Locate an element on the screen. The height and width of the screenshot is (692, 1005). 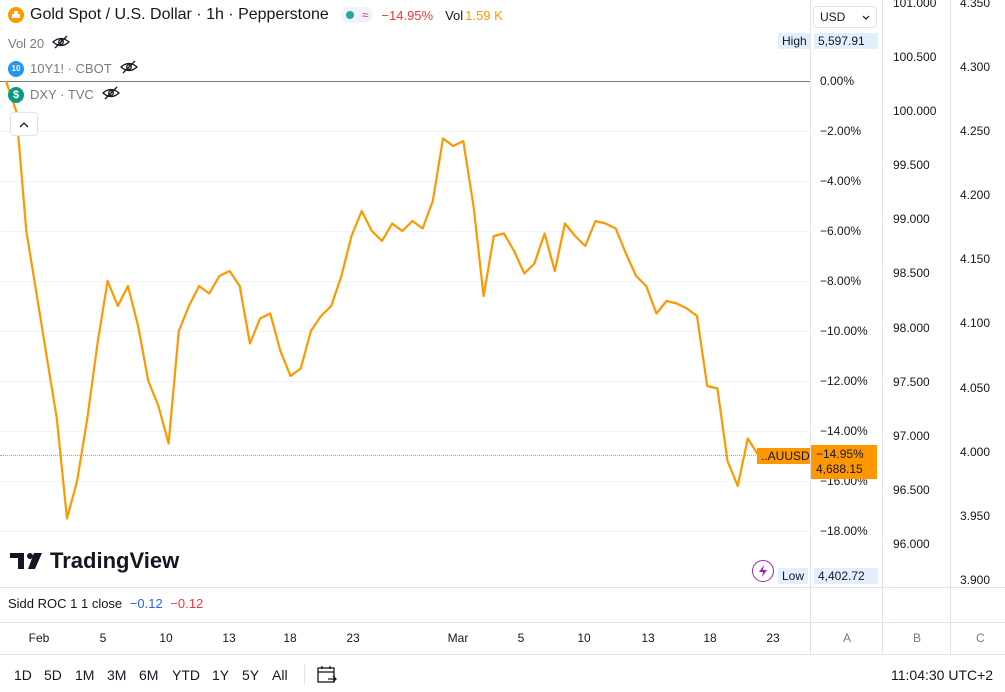
scale-b-tick: 97.500 is located at coordinates (911, 382).